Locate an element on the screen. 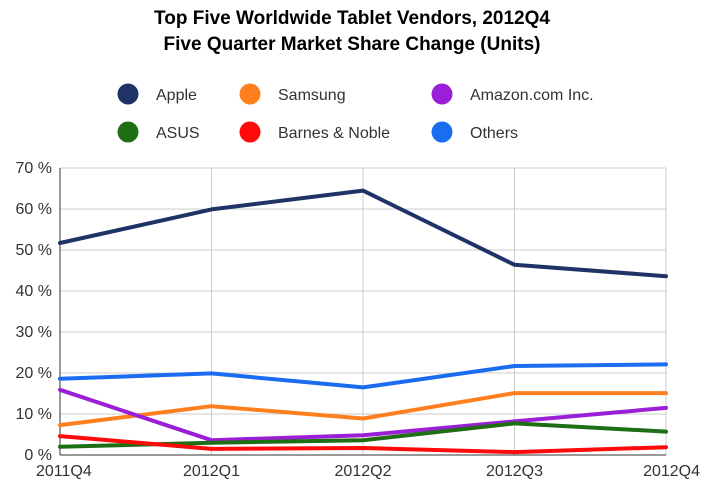  y-tick-label: 10 % is located at coordinates (34, 414).